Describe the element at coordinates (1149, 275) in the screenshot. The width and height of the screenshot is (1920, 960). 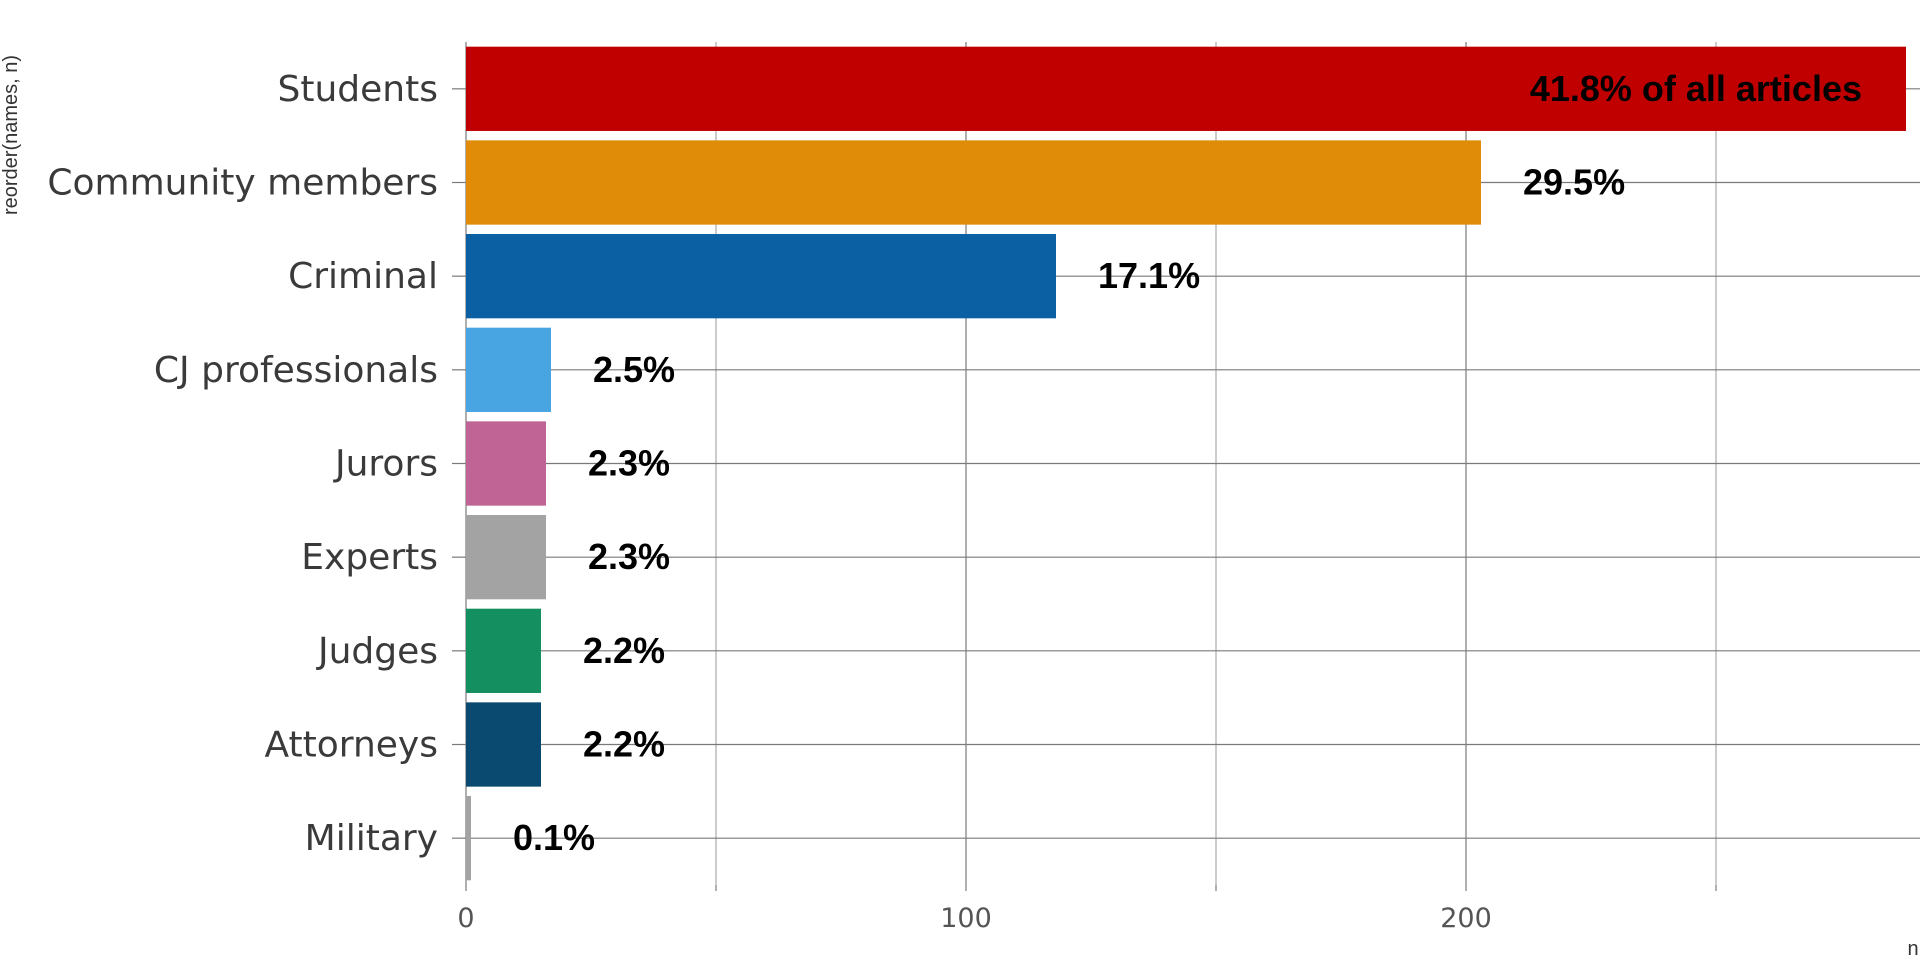
I see `value-label: 17.1%` at that location.